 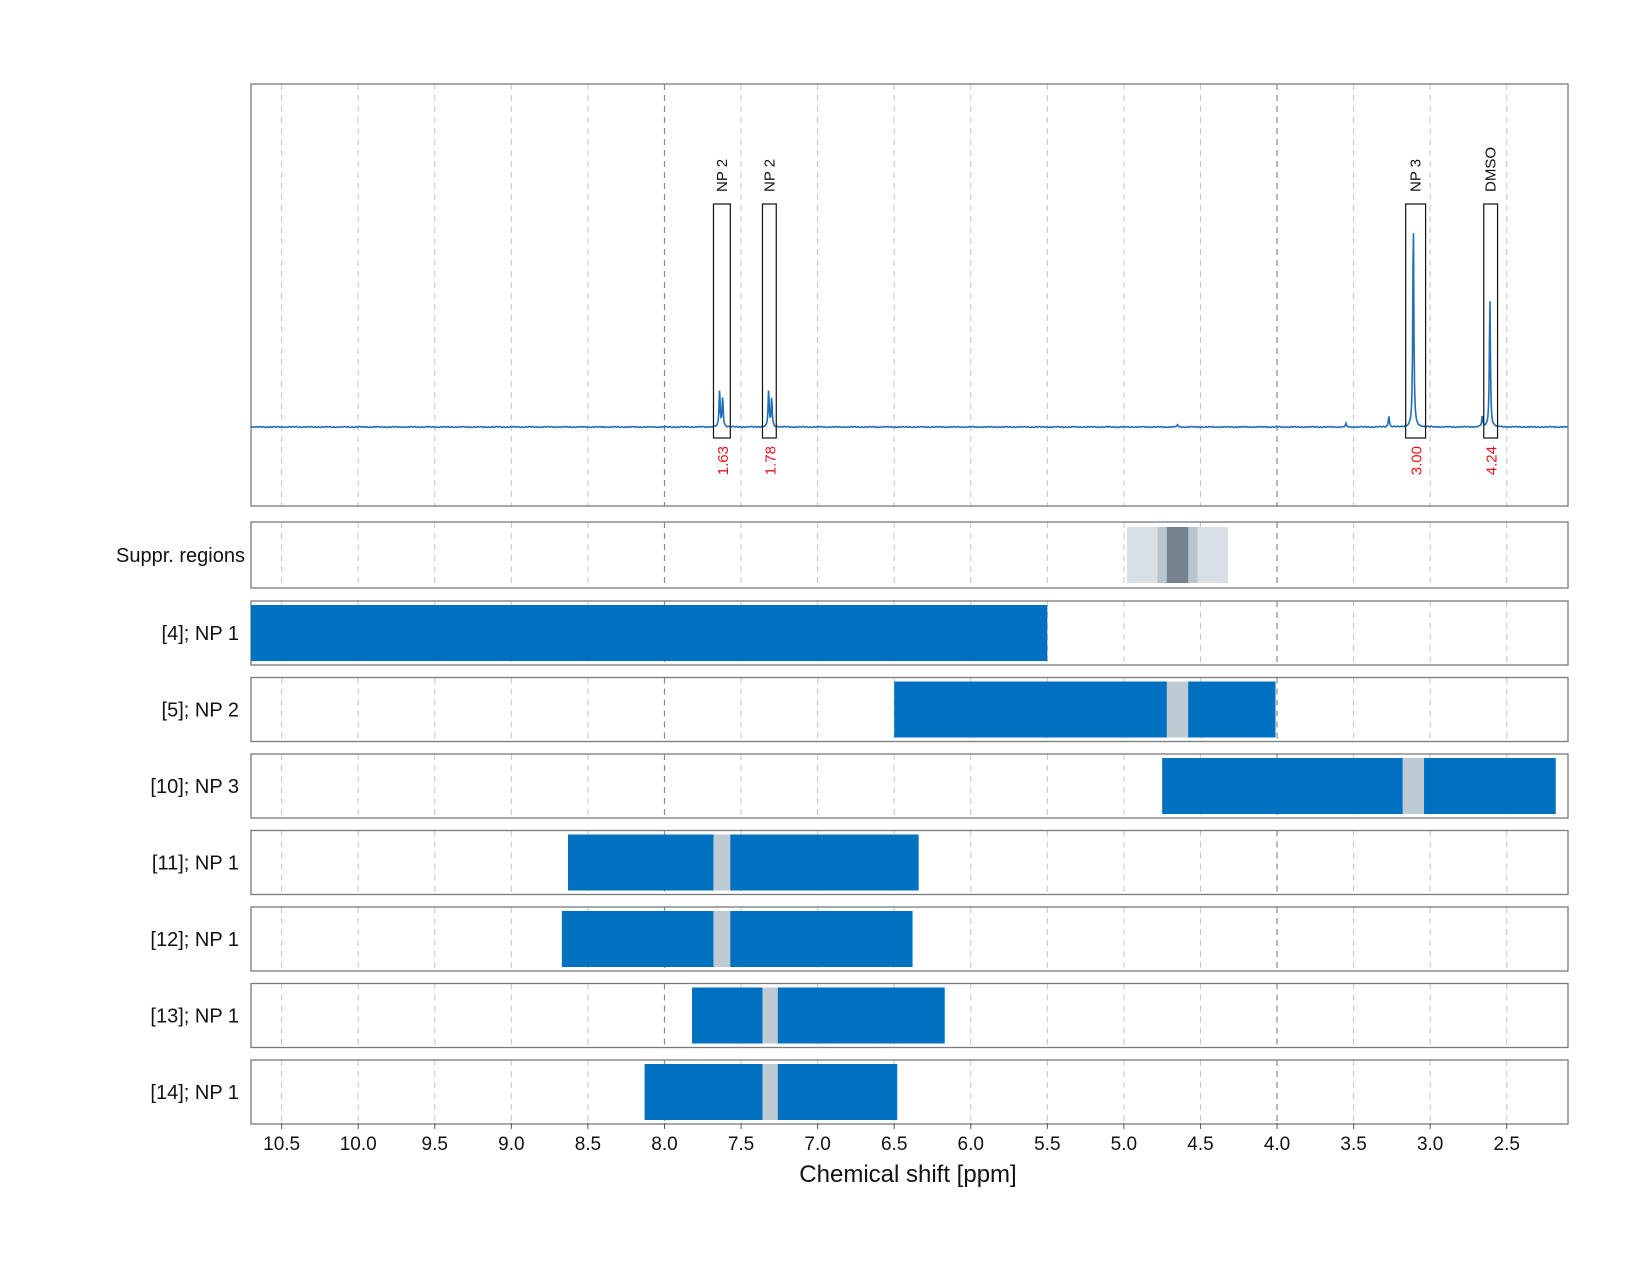 What do you see at coordinates (1353, 1144) in the screenshot?
I see `x-tick-label: 3.5` at bounding box center [1353, 1144].